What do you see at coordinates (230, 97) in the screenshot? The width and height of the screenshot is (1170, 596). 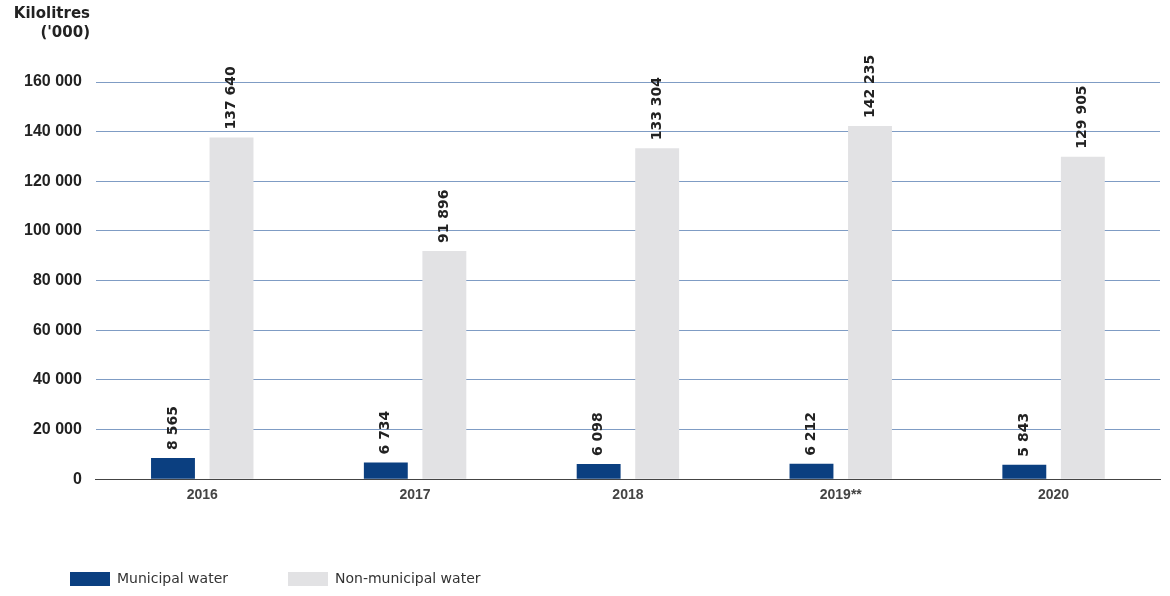 I see `data-label: 137 640` at bounding box center [230, 97].